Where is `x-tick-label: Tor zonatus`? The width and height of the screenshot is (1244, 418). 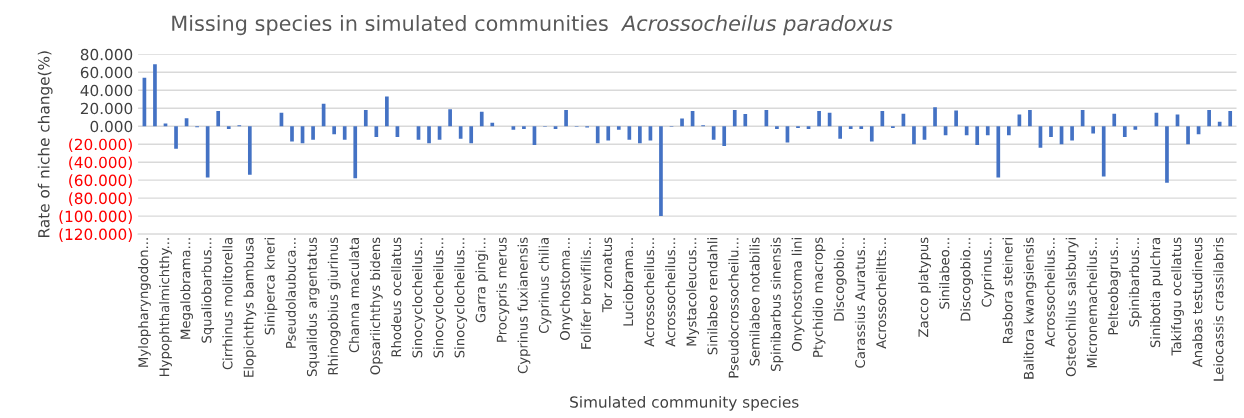
x-tick-label: Tor zonatus is located at coordinates (607, 275).